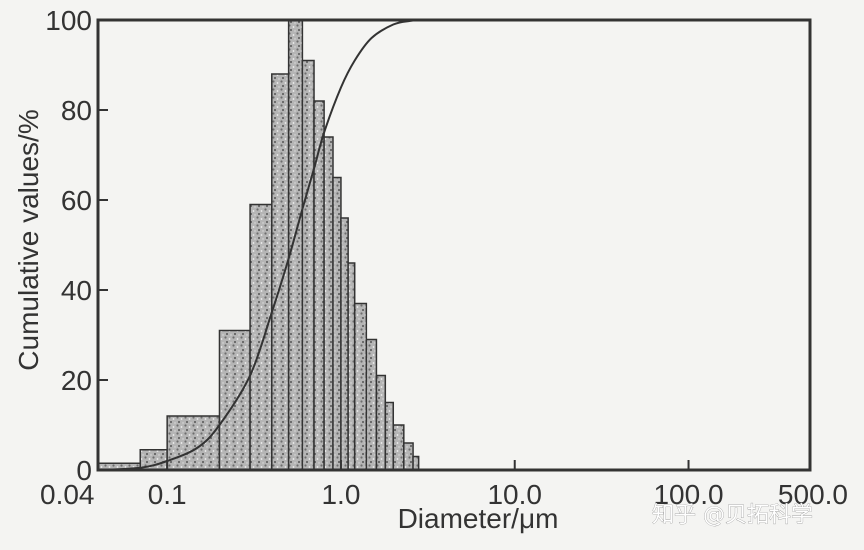 Image resolution: width=864 pixels, height=550 pixels. What do you see at coordinates (813, 494) in the screenshot?
I see `x-tick-label: 500.0` at bounding box center [813, 494].